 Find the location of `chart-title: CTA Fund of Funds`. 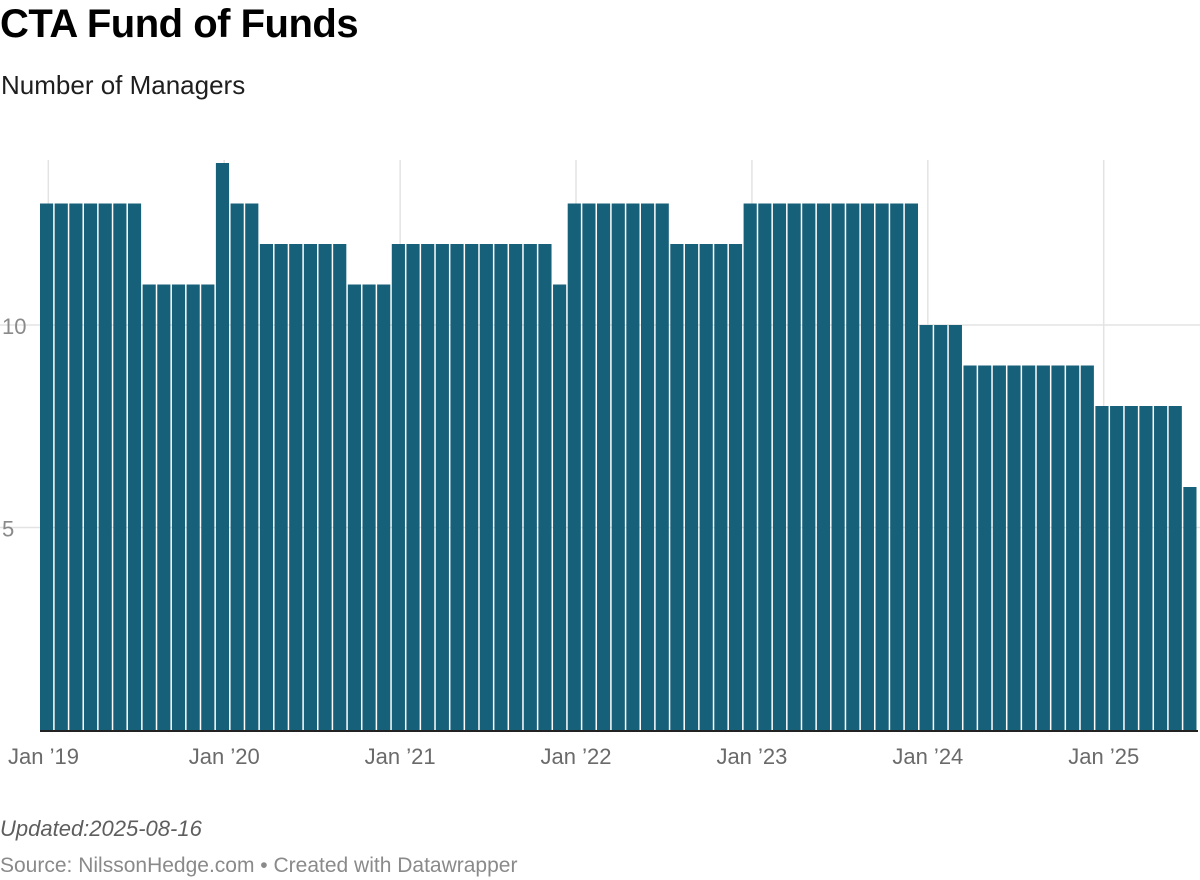

chart-title: CTA Fund of Funds is located at coordinates (179, 24).